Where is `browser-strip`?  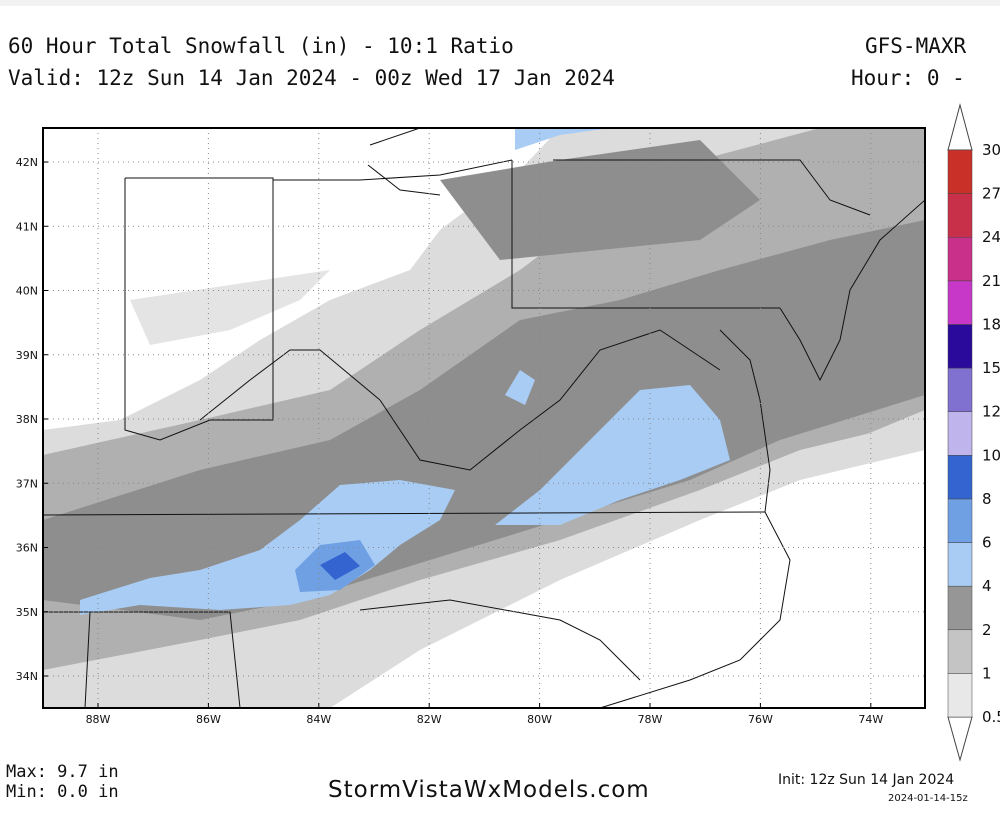
browser-strip is located at coordinates (500, 3).